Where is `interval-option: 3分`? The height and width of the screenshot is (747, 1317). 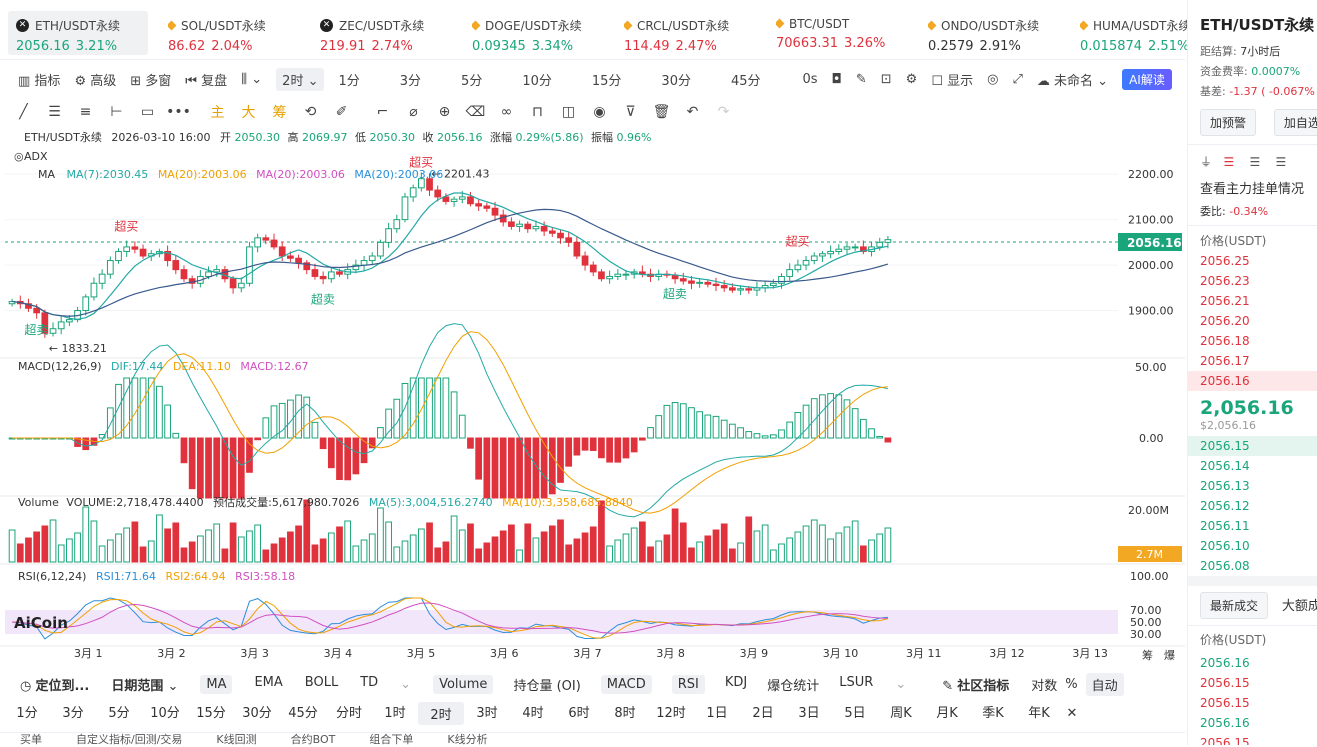 interval-option: 3分 is located at coordinates (410, 81).